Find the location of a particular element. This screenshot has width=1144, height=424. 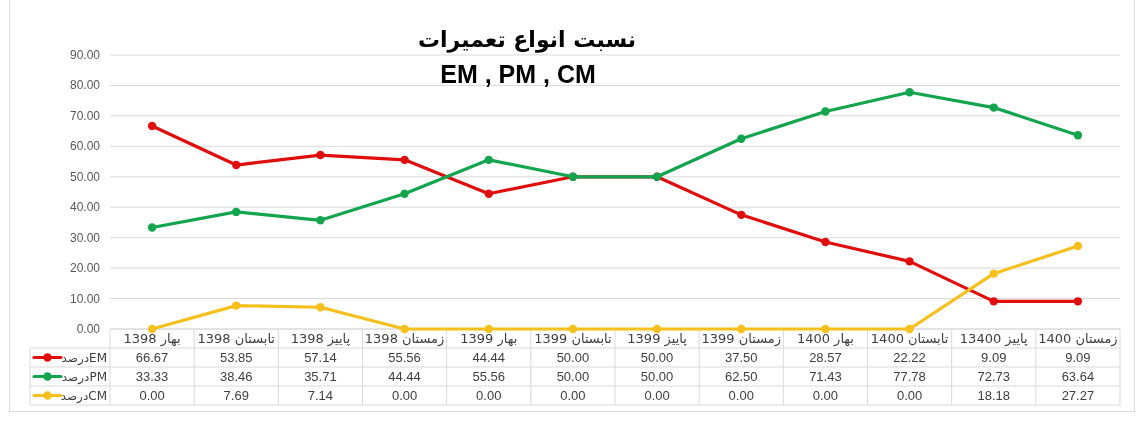

y-tick-label: 40.00 is located at coordinates (85, 207).